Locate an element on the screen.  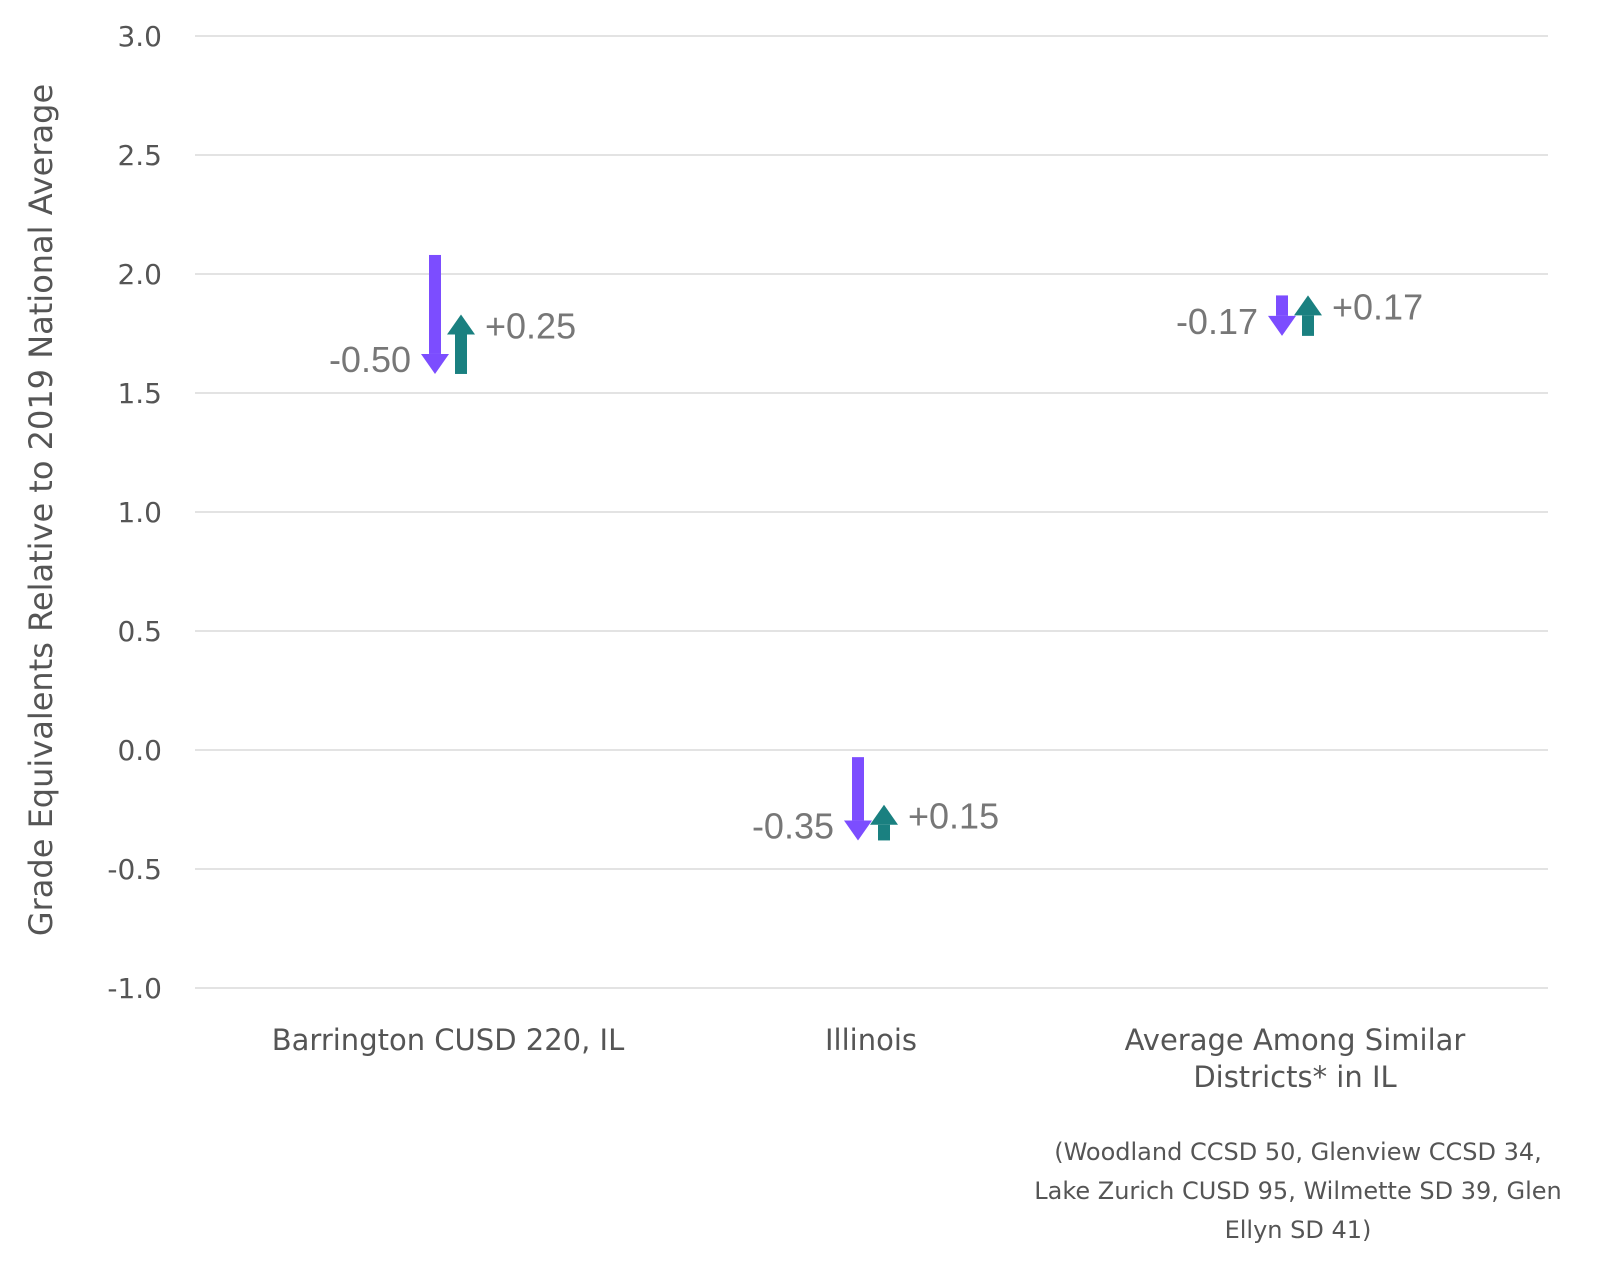
y-tick-label: -1.0 is located at coordinates (134, 988).